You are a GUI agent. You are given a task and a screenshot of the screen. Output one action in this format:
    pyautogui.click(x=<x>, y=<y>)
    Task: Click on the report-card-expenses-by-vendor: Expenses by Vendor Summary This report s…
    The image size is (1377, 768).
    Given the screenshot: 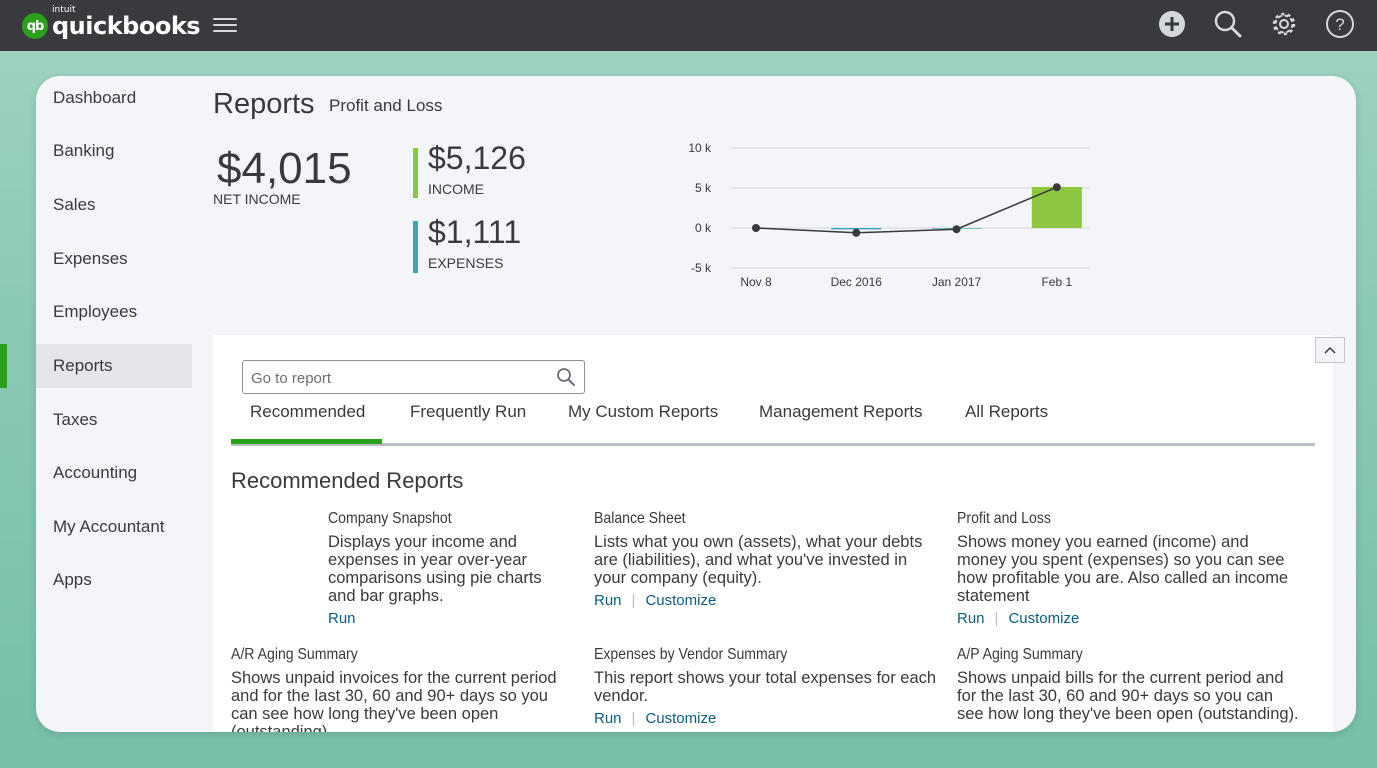 What is the action you would take?
    pyautogui.click(x=766, y=686)
    